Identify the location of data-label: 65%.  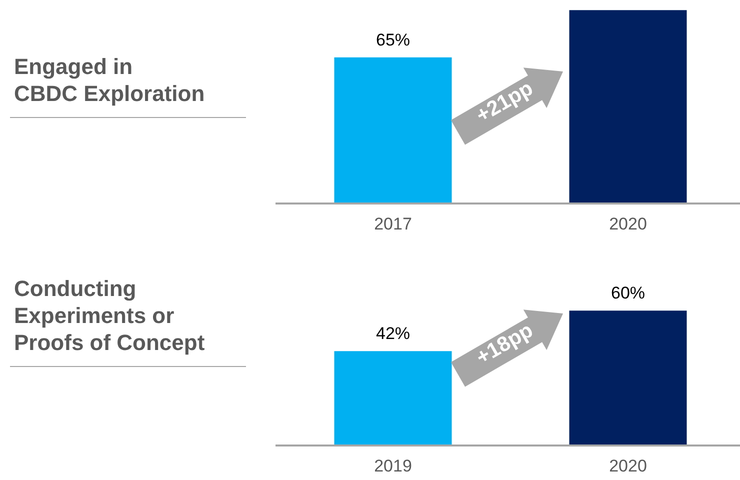
(393, 40).